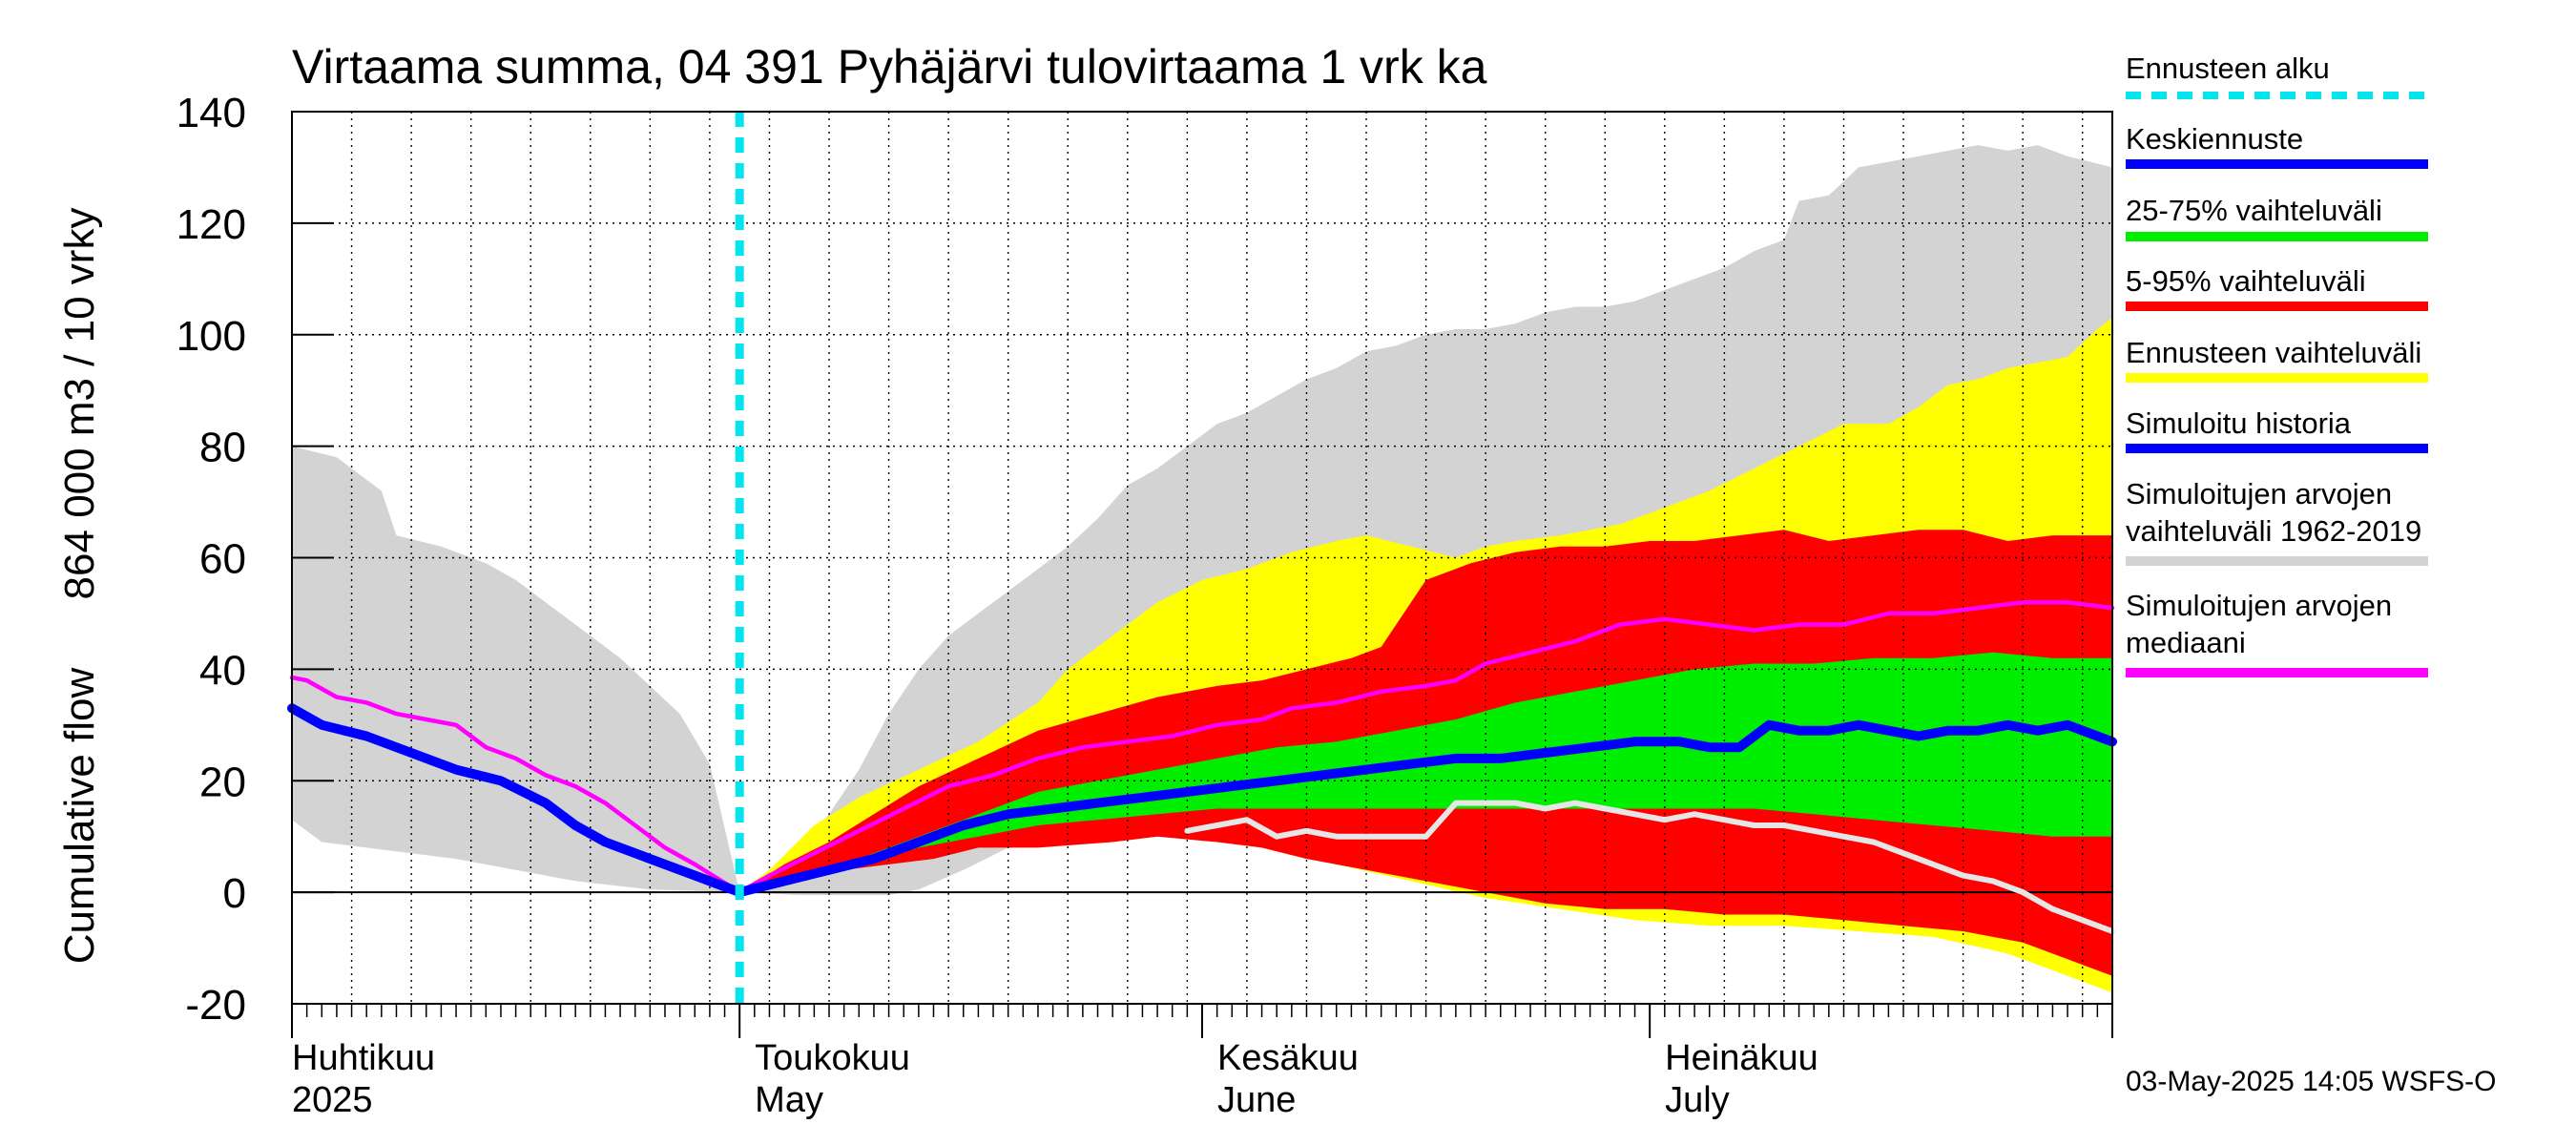 This screenshot has width=2576, height=1145. What do you see at coordinates (2239, 423) in the screenshot?
I see `legend-label: Simuloitu historia` at bounding box center [2239, 423].